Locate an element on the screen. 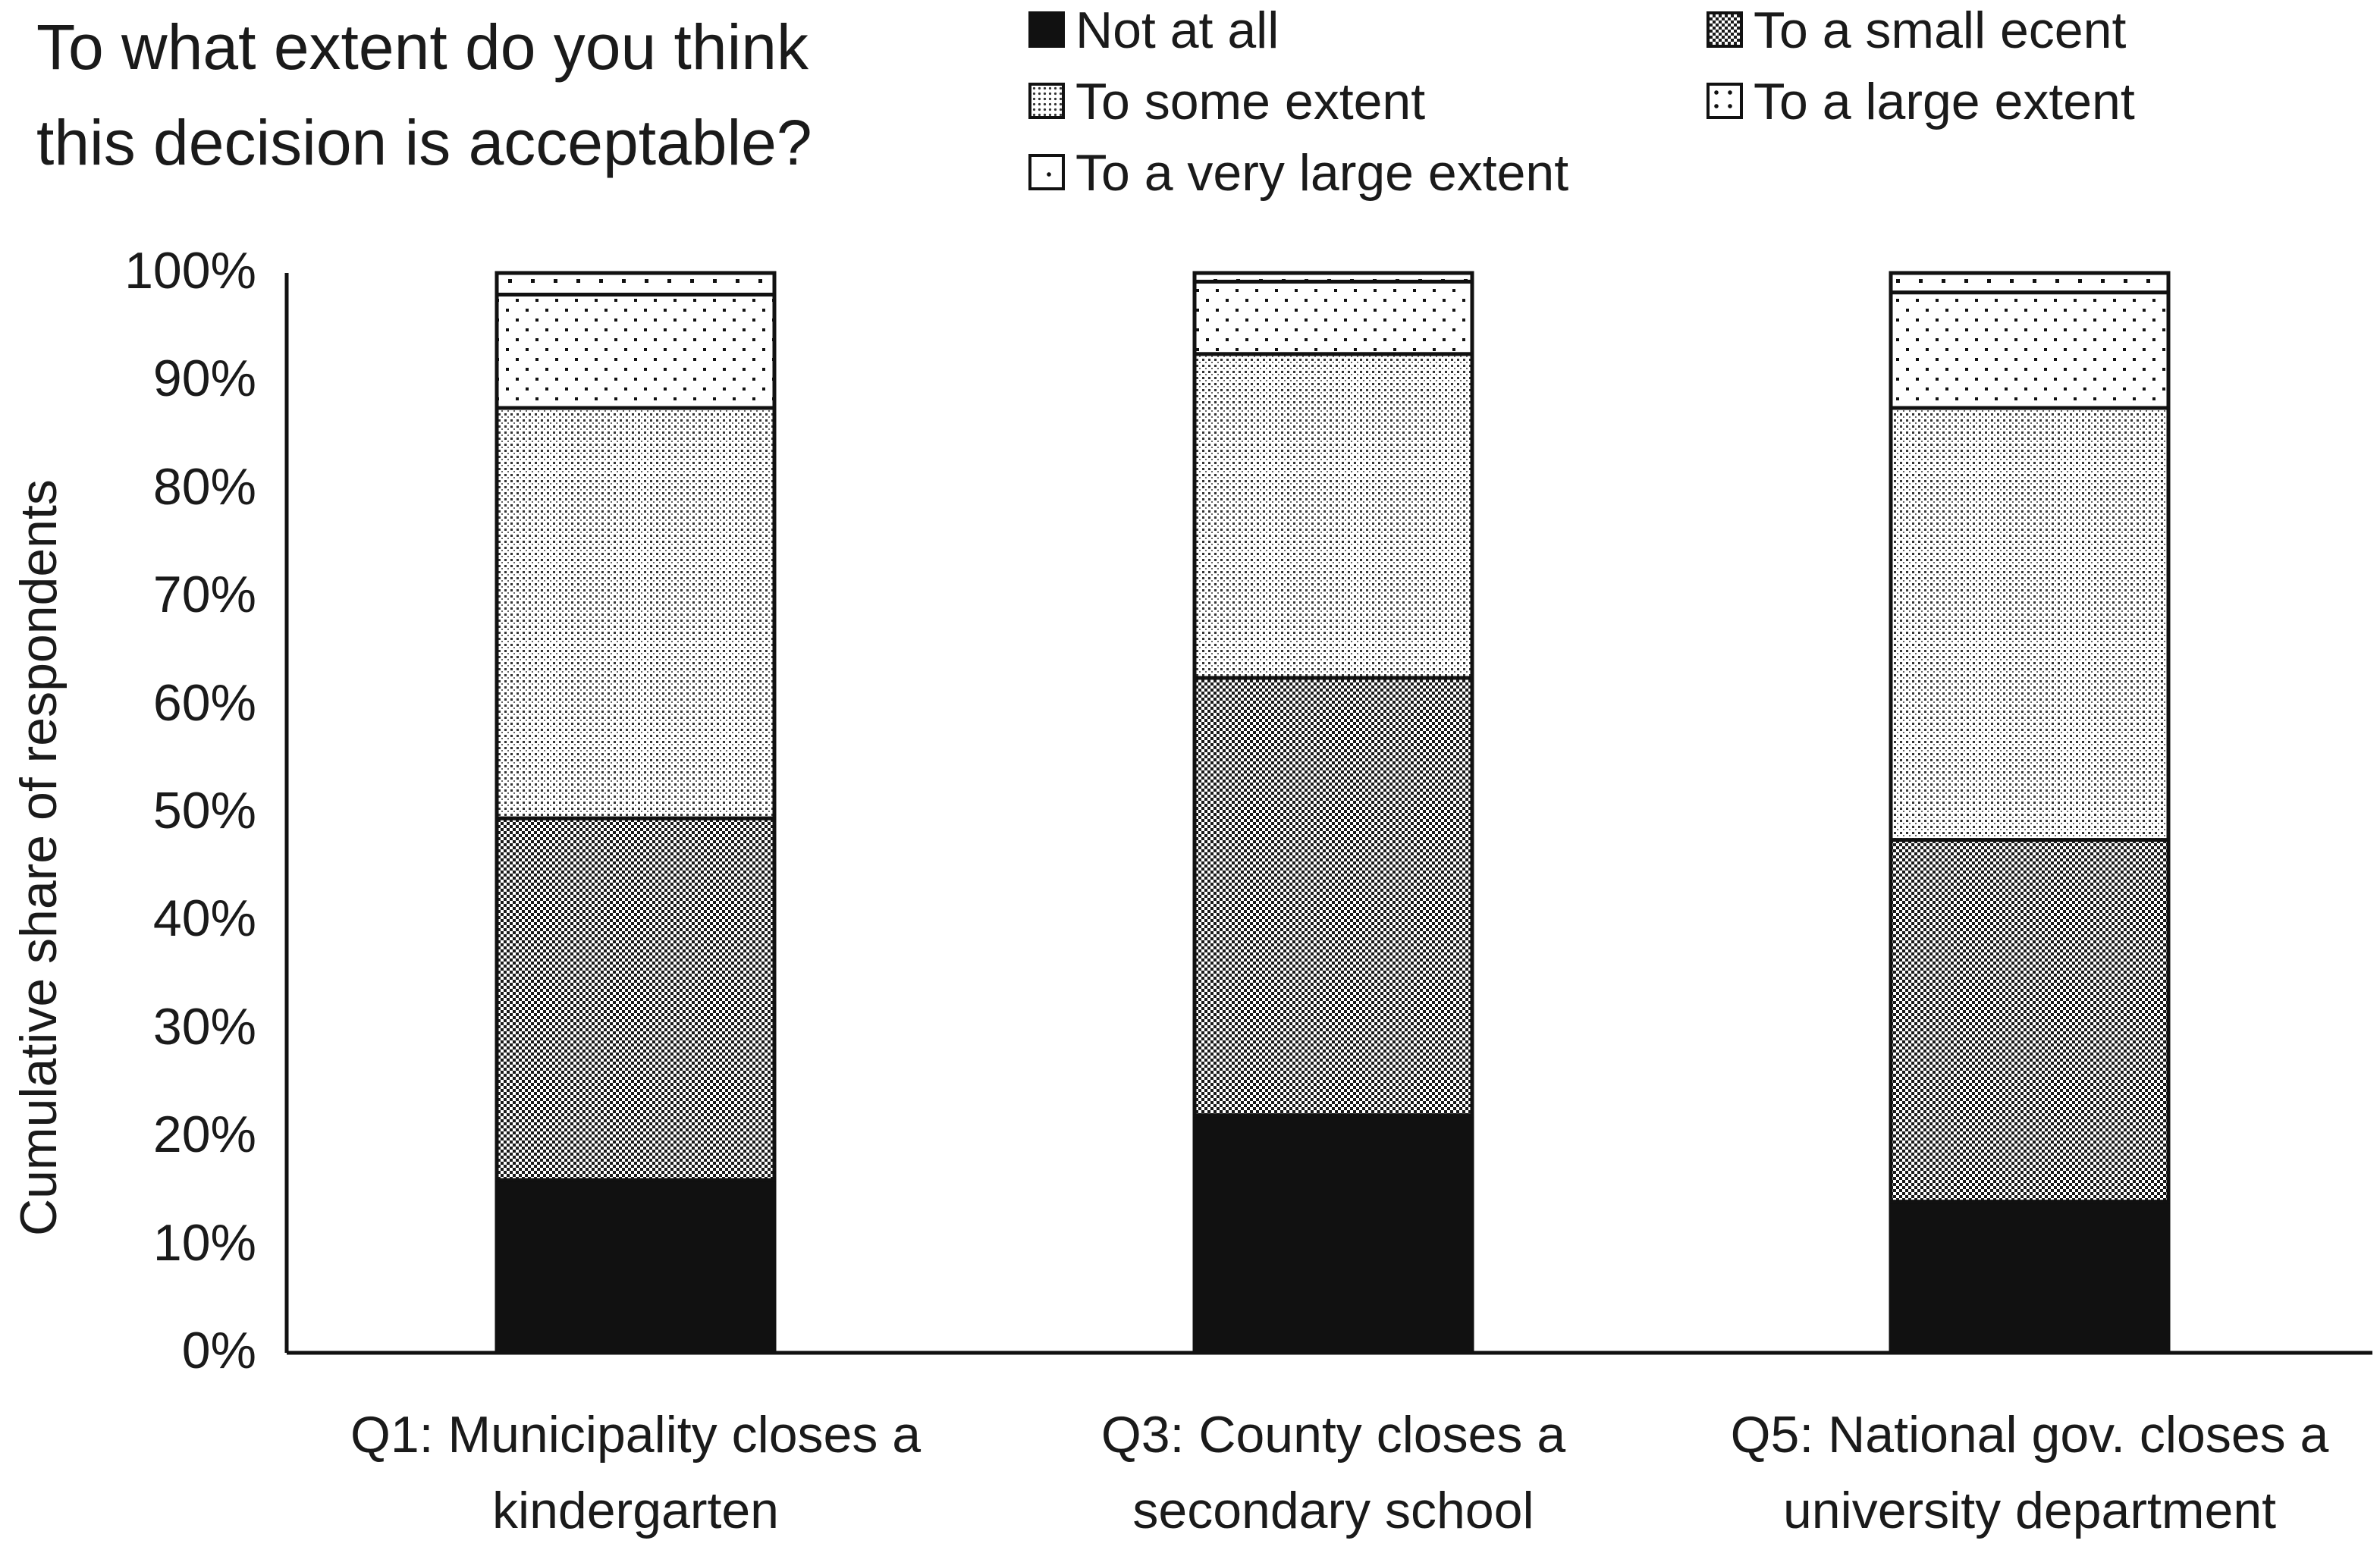 The width and height of the screenshot is (2380, 1553). legend-item-to-a-small-ecent: To a small ecent is located at coordinates (1916, 30).